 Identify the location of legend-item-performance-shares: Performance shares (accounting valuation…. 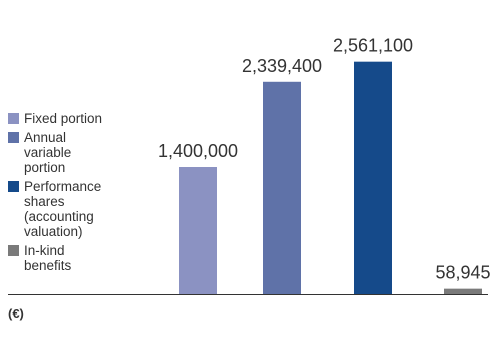
(70, 209).